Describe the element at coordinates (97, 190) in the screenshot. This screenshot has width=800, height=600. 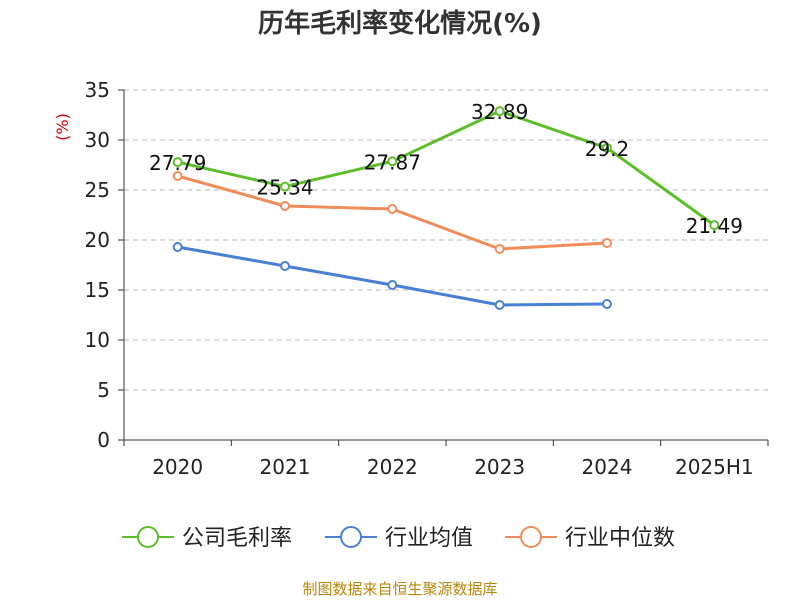
I see `y-tick-label: 25` at that location.